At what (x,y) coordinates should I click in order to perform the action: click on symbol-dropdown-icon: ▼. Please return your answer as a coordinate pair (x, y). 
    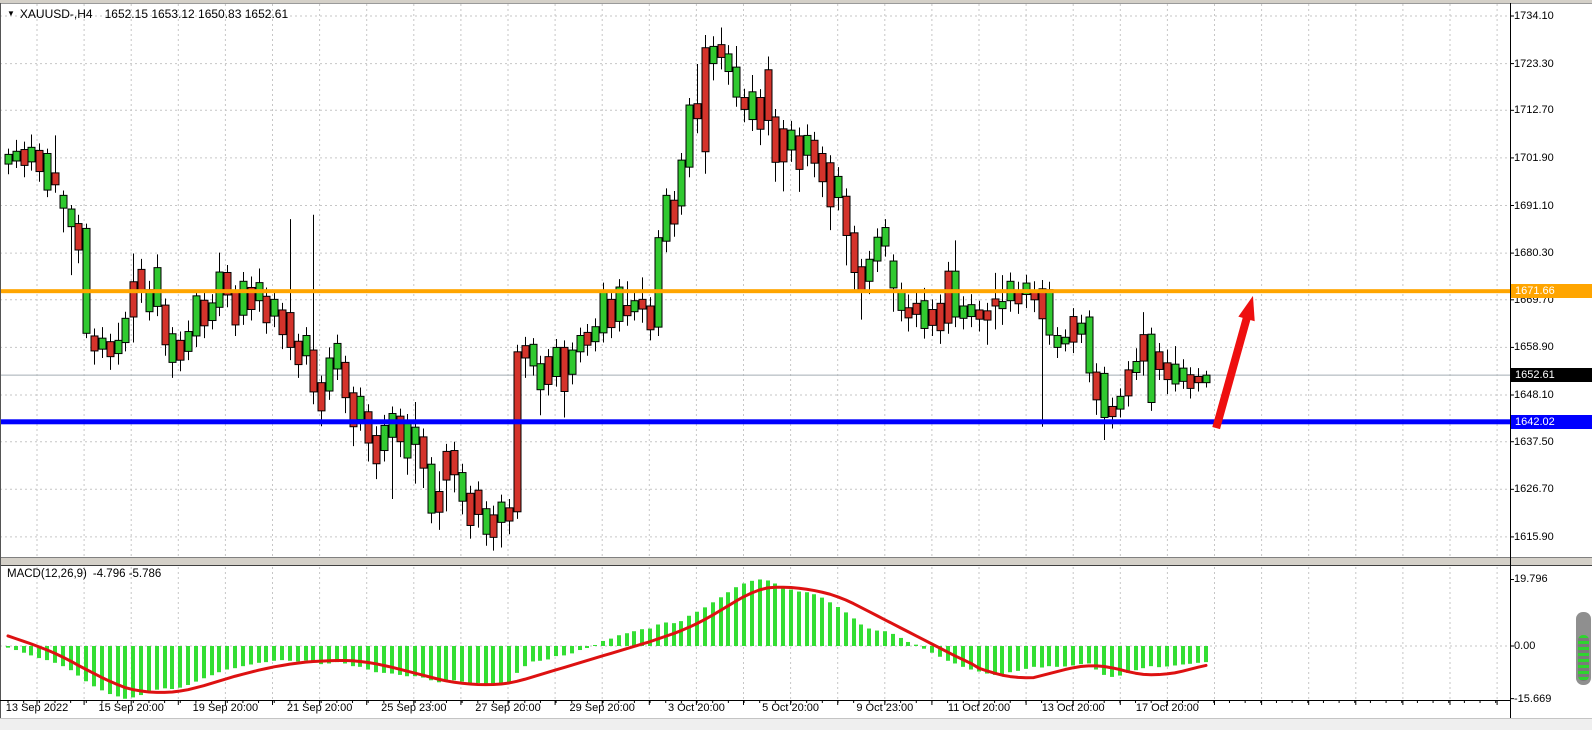
    Looking at the image, I should click on (11, 13).